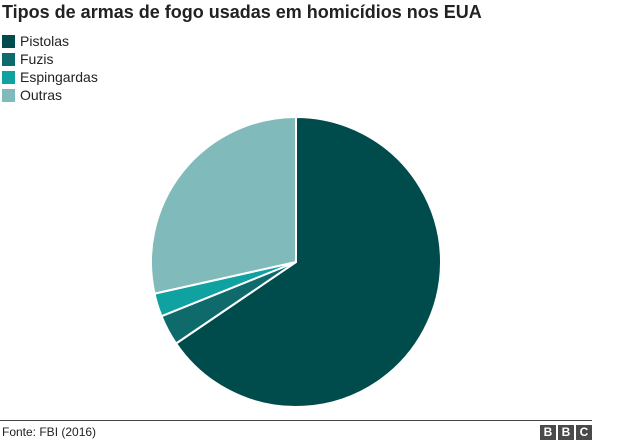 This screenshot has width=624, height=444. I want to click on bbc-logo-letter-c: C, so click(584, 432).